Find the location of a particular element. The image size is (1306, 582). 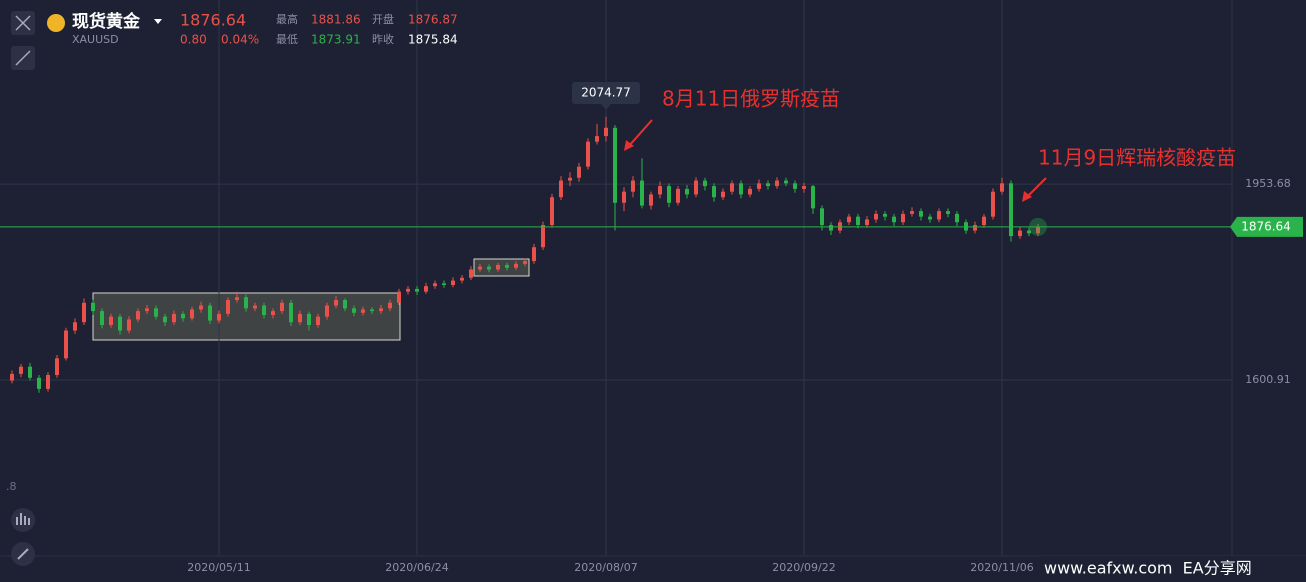

stat-value: 1873.91 is located at coordinates (336, 40).